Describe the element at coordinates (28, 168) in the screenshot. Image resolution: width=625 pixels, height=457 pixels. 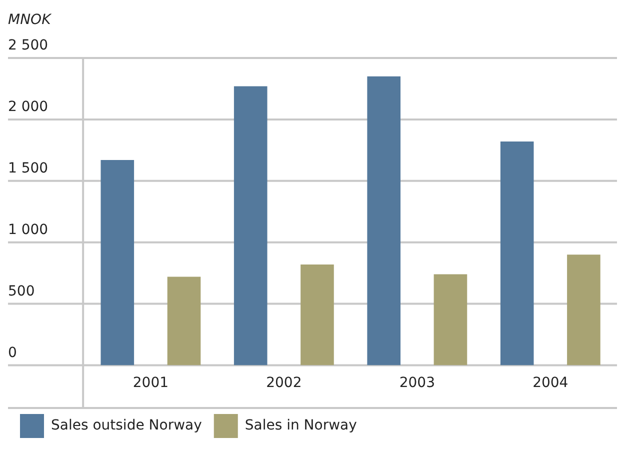
I see `y-tick-label: 1 500` at that location.